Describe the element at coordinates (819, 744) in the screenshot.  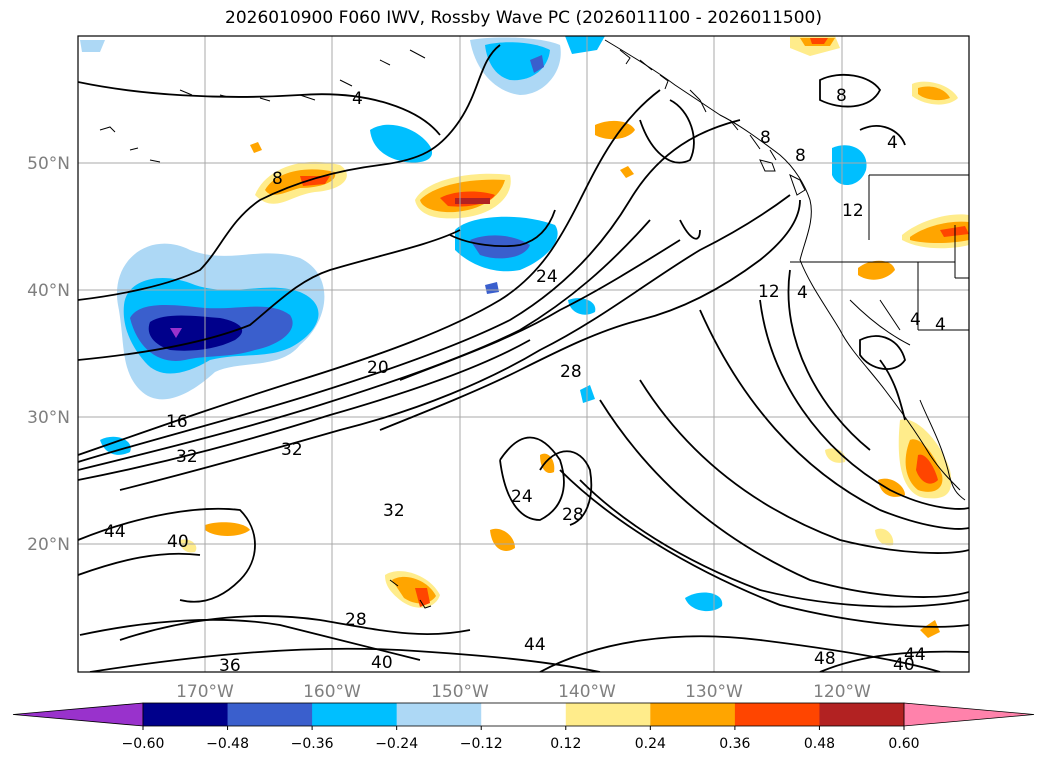
I see `colorbar-tick-label: 0.48` at that location.